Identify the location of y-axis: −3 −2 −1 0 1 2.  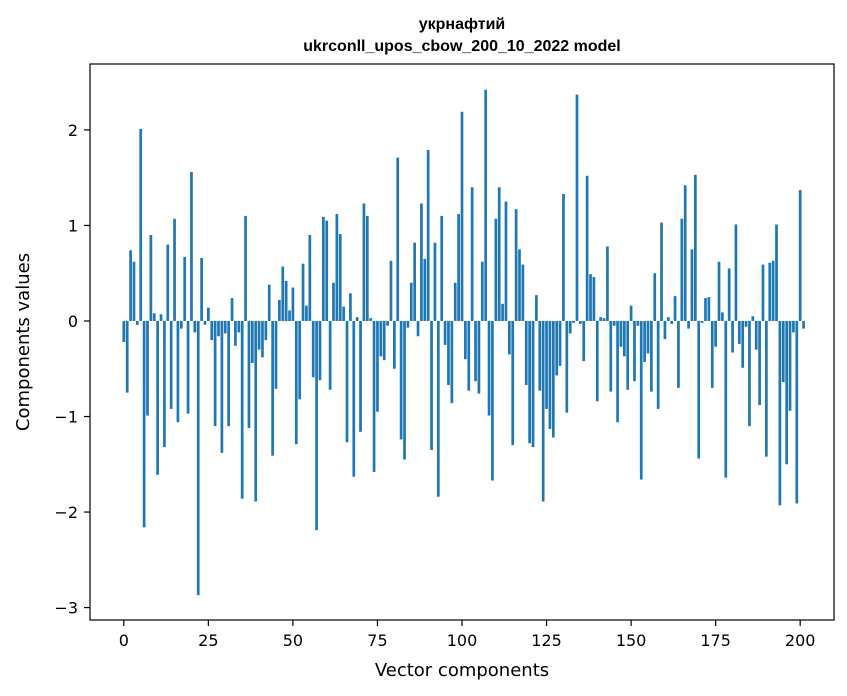
(72, 369).